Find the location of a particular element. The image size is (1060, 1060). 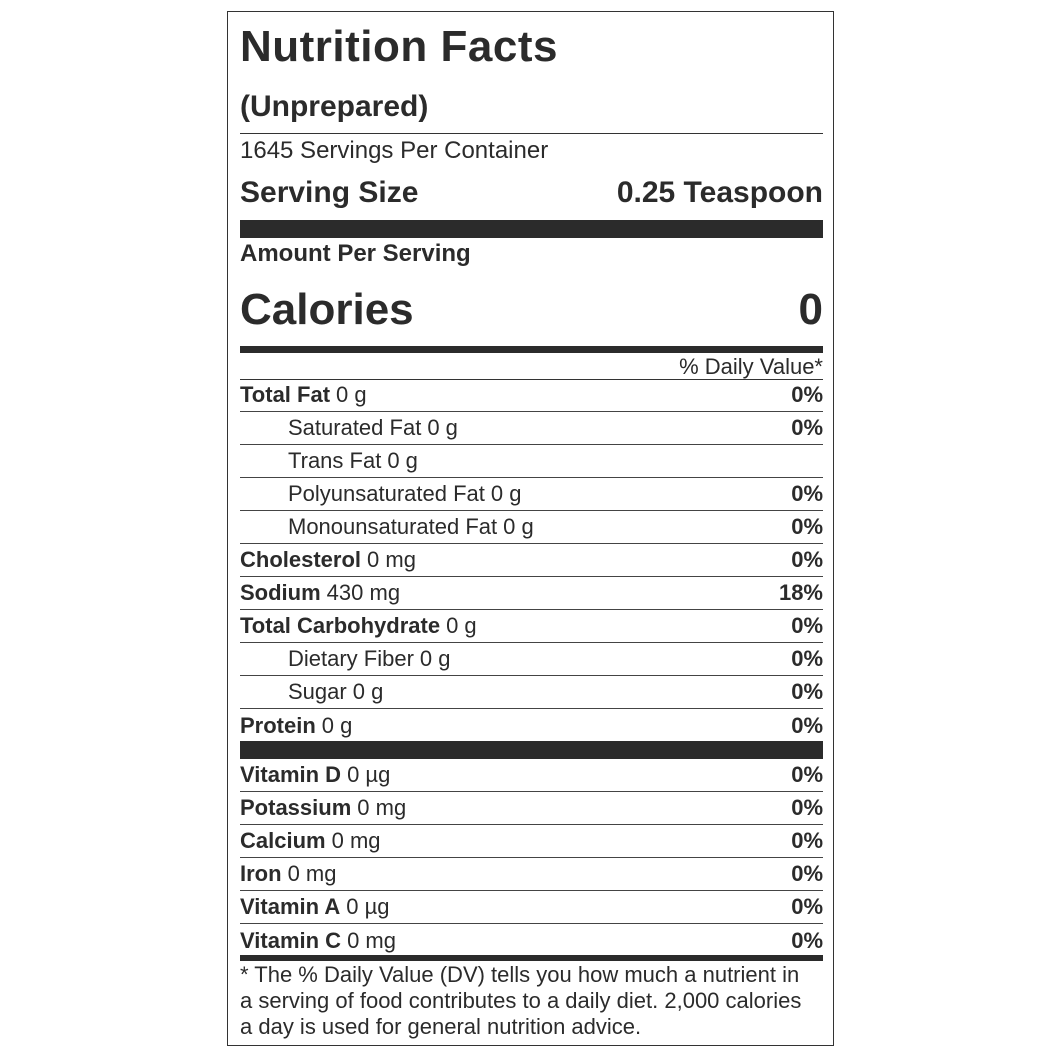

nutrient-name: Iron is located at coordinates (261, 873).